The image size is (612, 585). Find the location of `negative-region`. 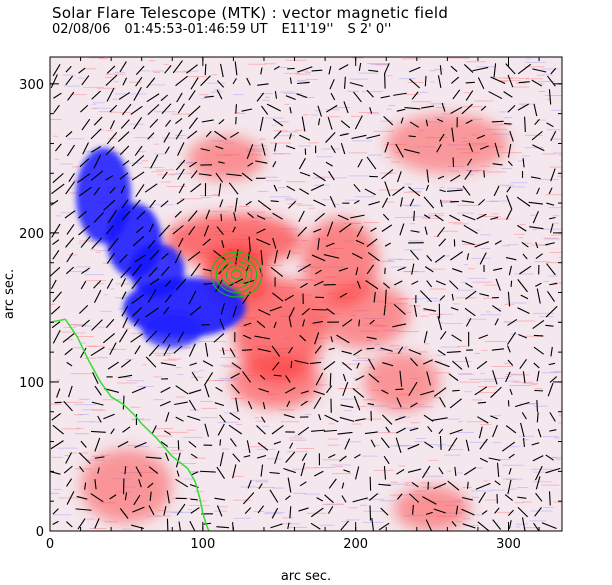

negative-region is located at coordinates (172, 329).